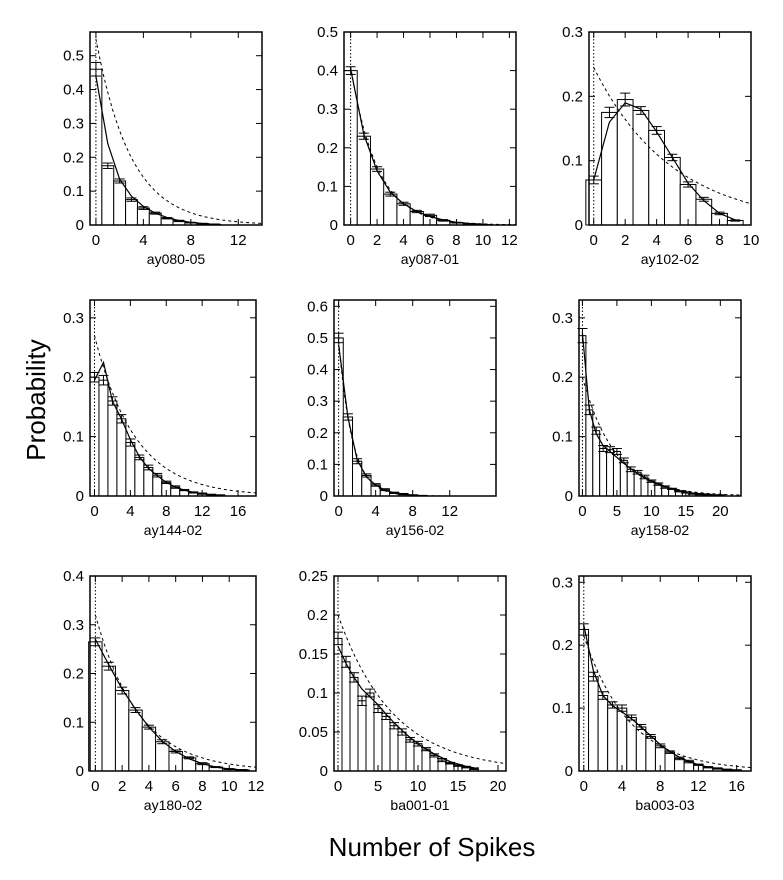 The image size is (783, 880). What do you see at coordinates (202, 511) in the screenshot?
I see `x-tick-label: 12` at bounding box center [202, 511].